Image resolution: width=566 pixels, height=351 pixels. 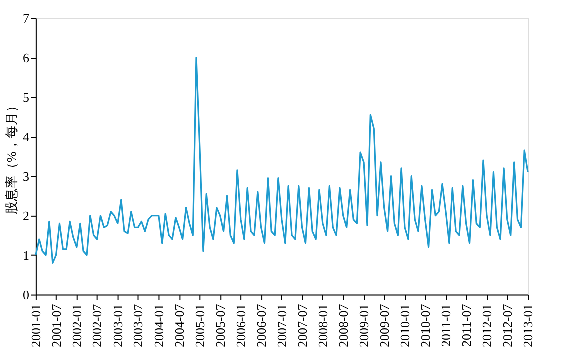 What do you see at coordinates (200, 326) in the screenshot?
I see `x-tick-label: 2005-01` at bounding box center [200, 326].